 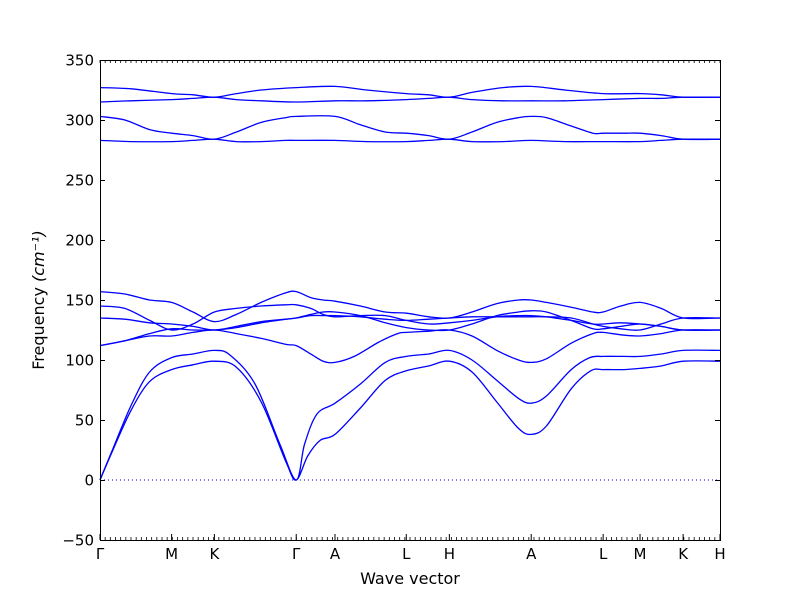 What do you see at coordinates (84, 421) in the screenshot?
I see `y-tick-label: 50` at bounding box center [84, 421].